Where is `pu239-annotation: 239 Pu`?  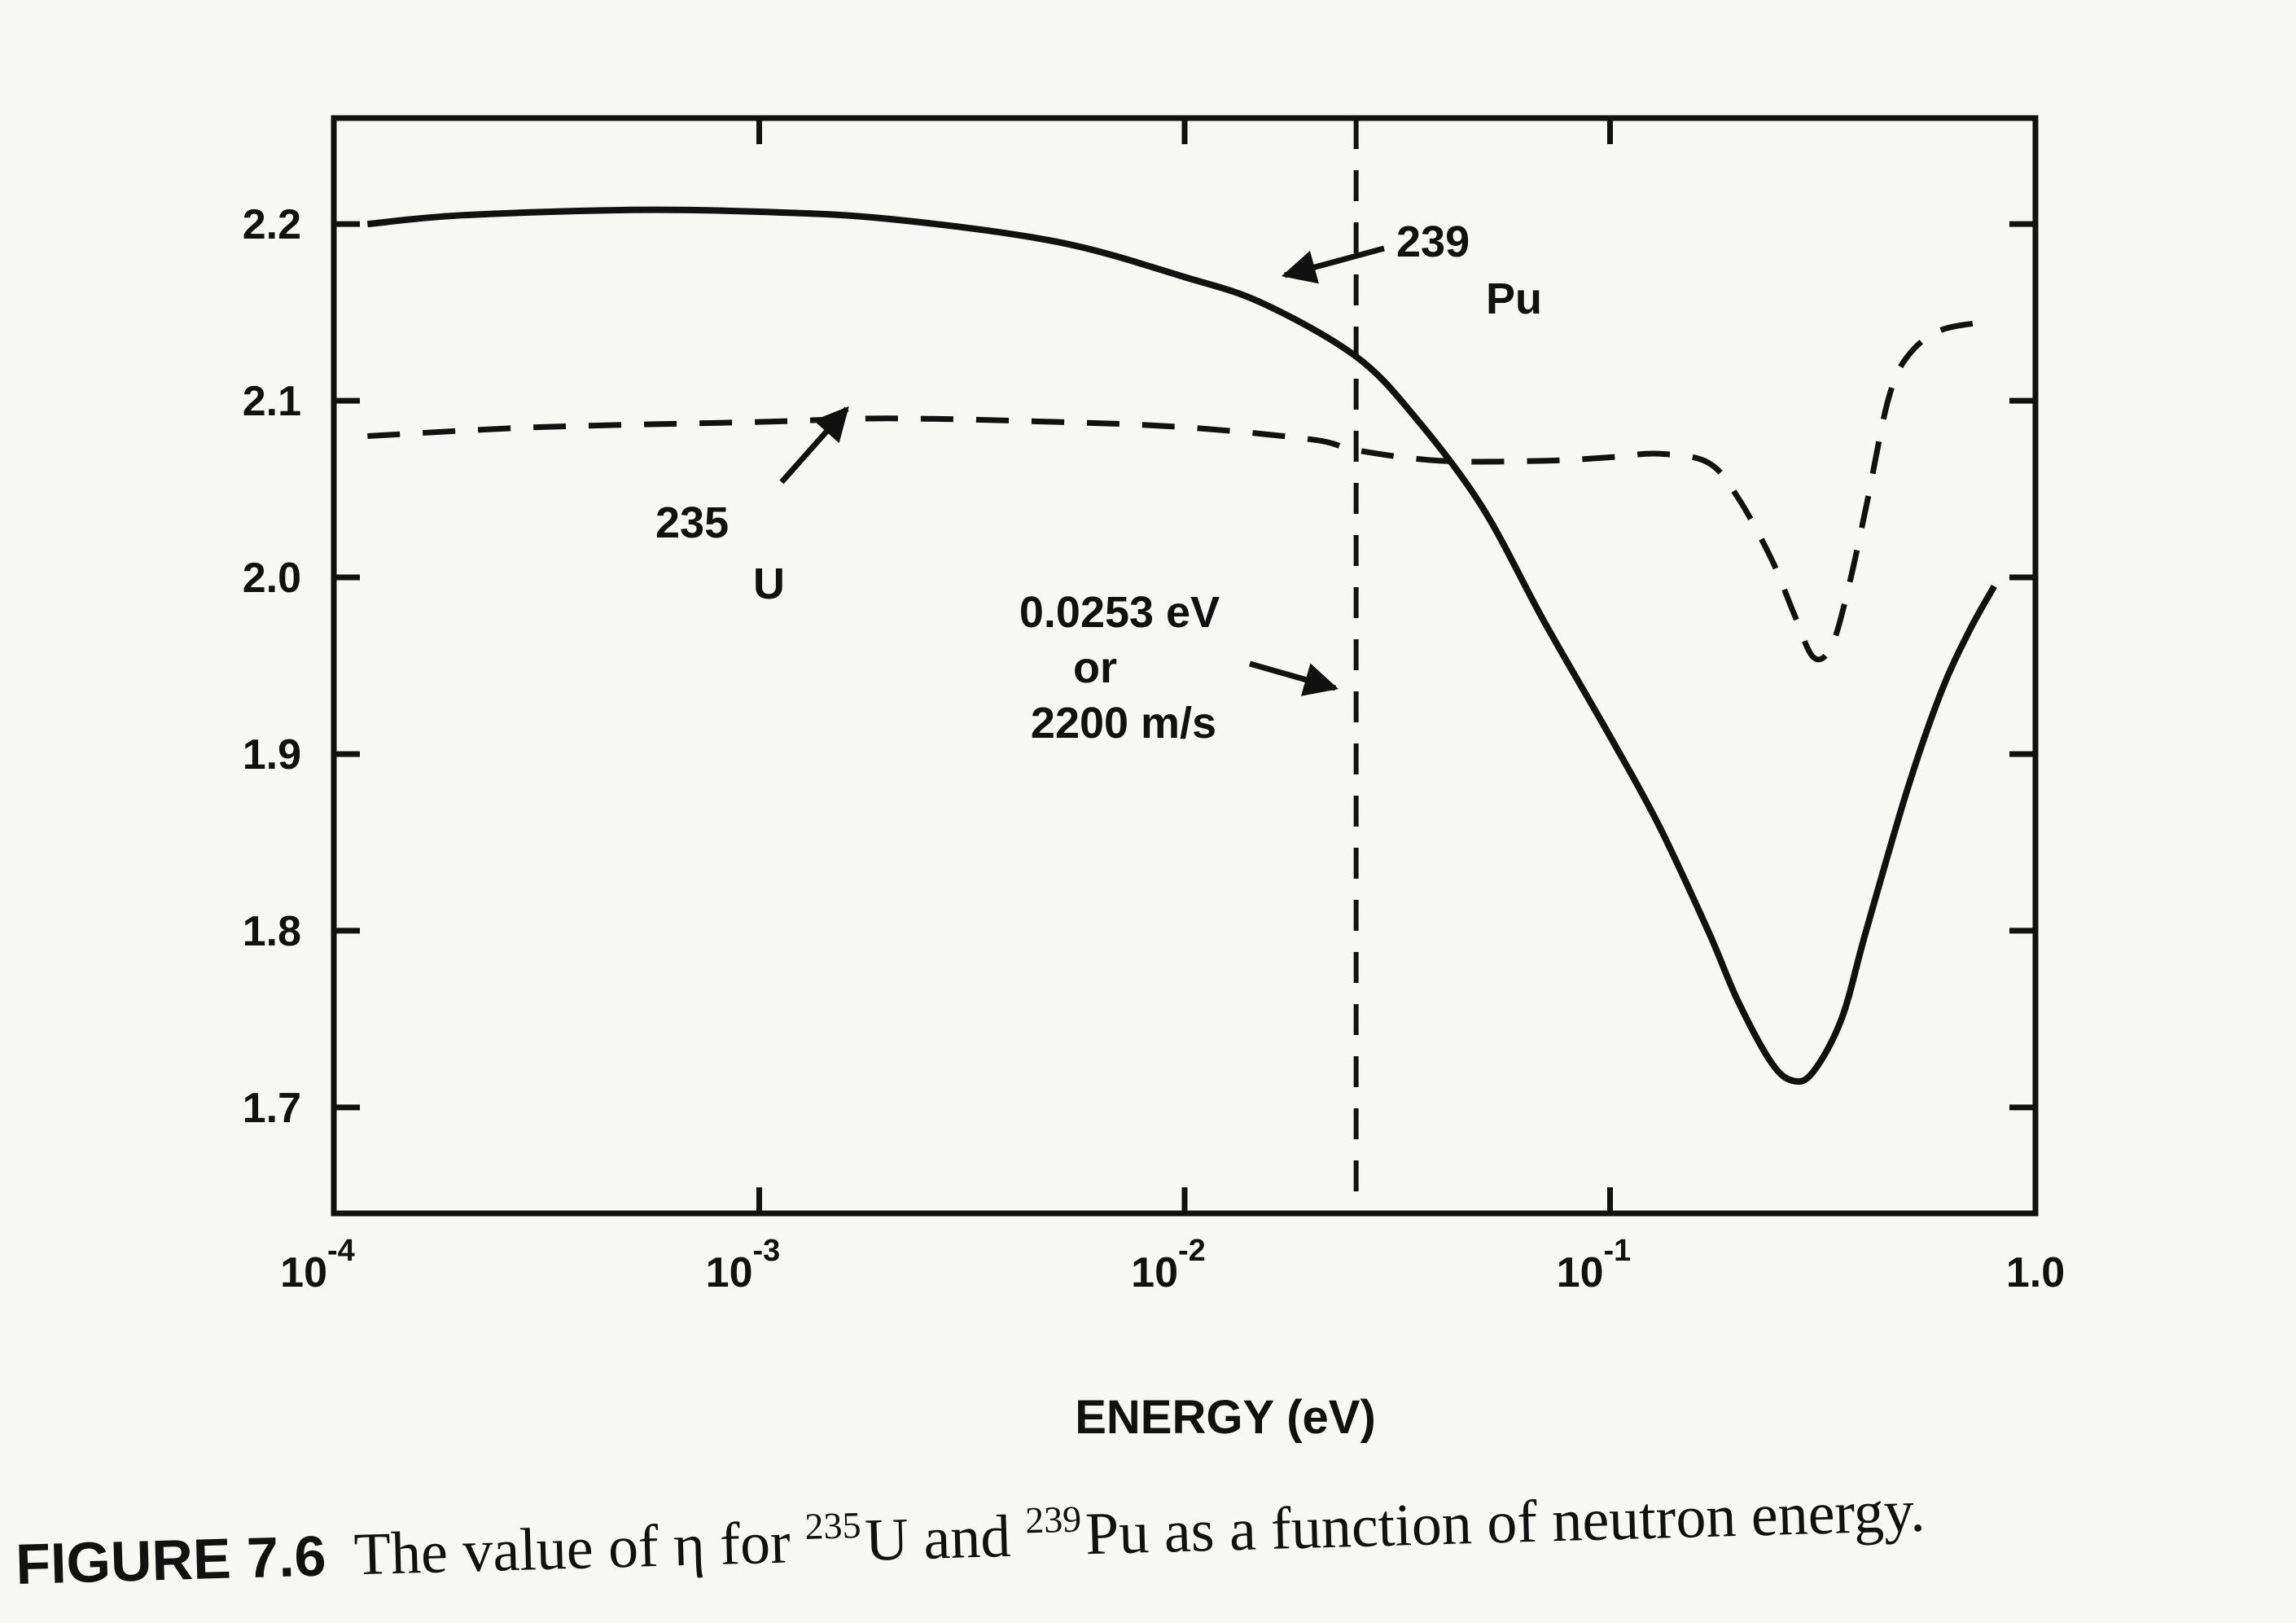 pu239-annotation: 239 Pu is located at coordinates (1411, 270).